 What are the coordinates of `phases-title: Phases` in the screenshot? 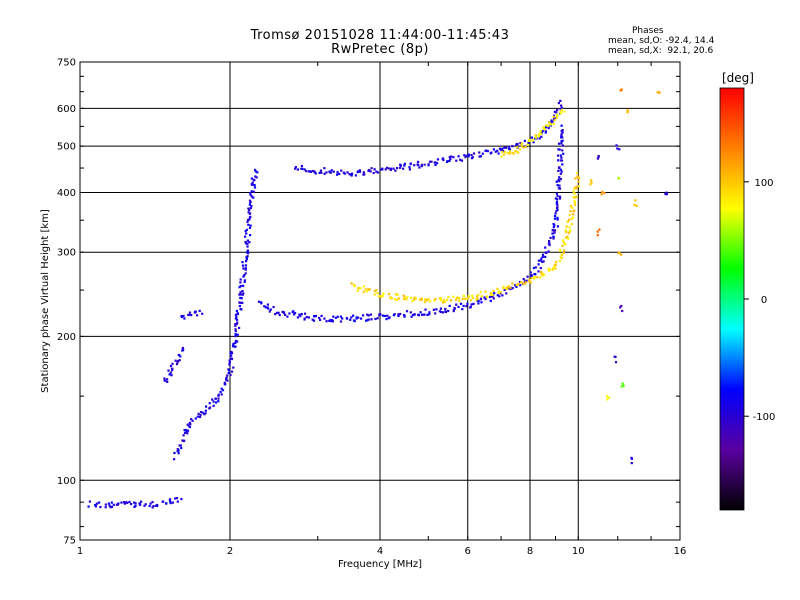 It's located at (648, 31).